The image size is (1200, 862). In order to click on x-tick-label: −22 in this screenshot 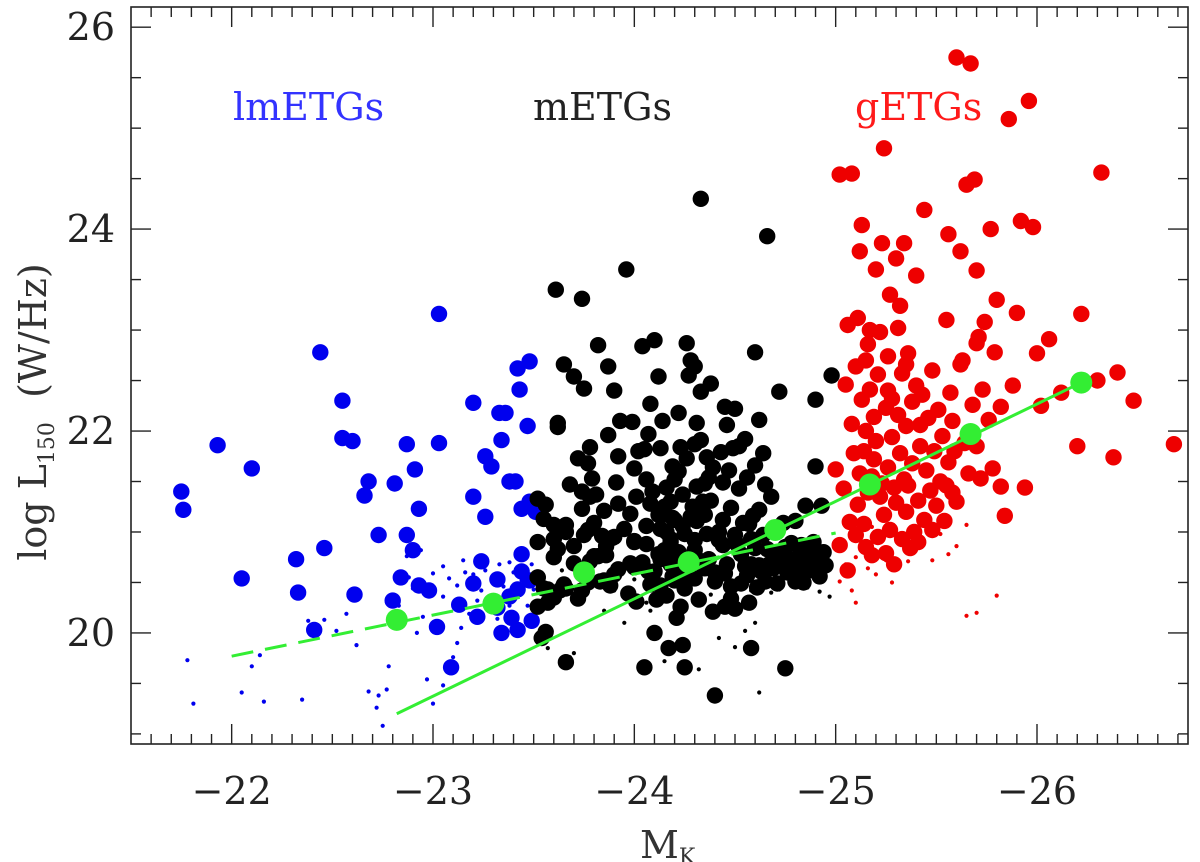, I will do `click(232, 791)`.